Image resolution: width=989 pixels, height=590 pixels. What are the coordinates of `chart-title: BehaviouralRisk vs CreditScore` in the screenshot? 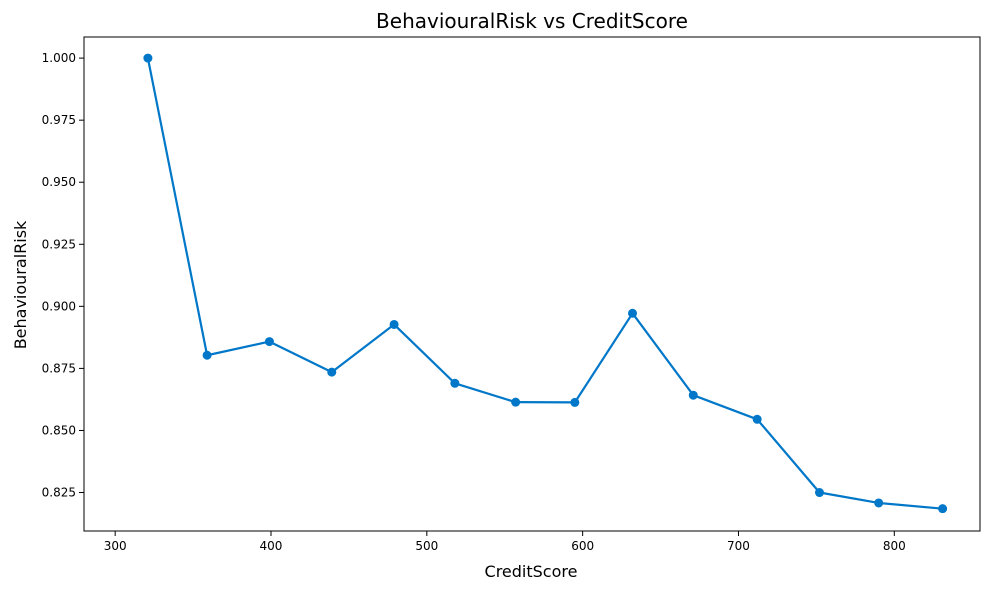 It's located at (532, 21).